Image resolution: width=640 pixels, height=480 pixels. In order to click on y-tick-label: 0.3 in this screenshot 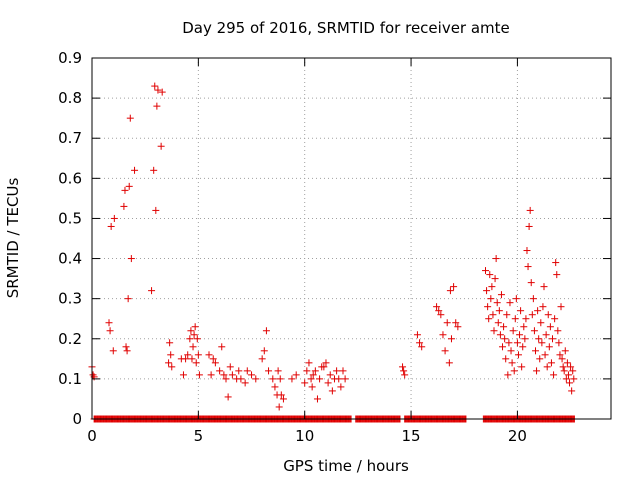, I will do `click(70, 299)`.